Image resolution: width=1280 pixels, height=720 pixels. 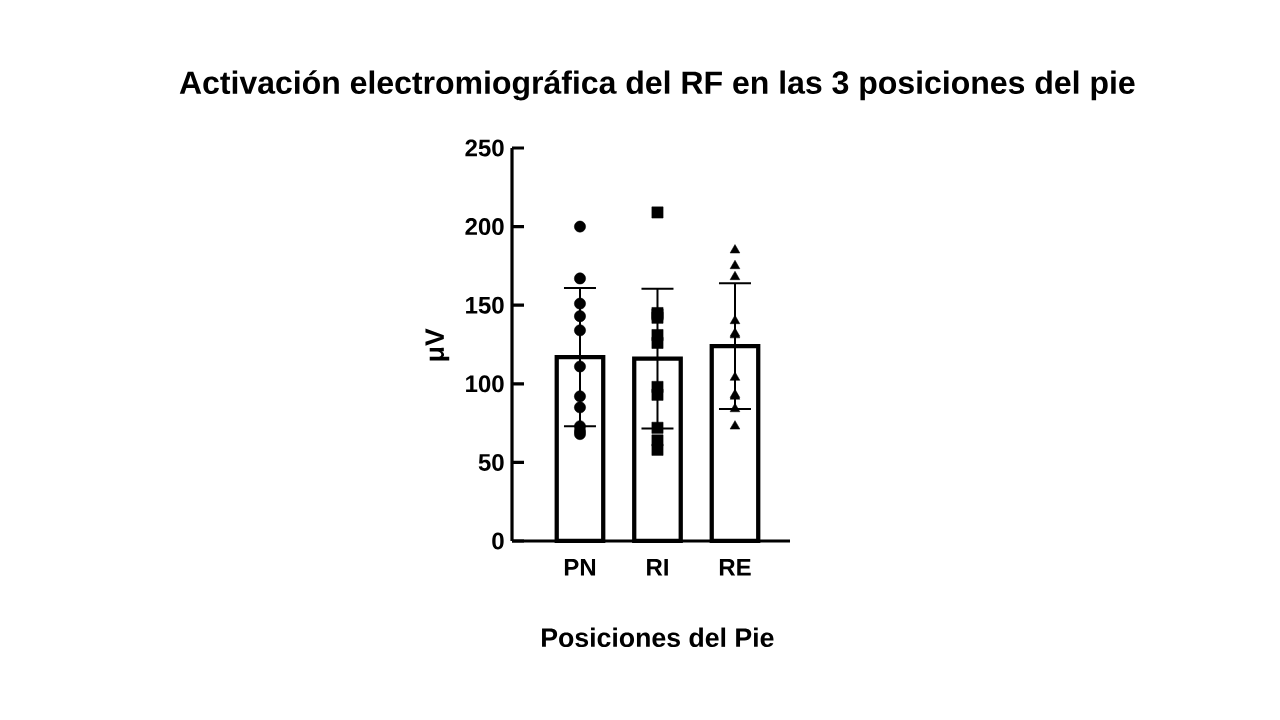 I want to click on x-tick-label: PN, so click(x=580, y=567).